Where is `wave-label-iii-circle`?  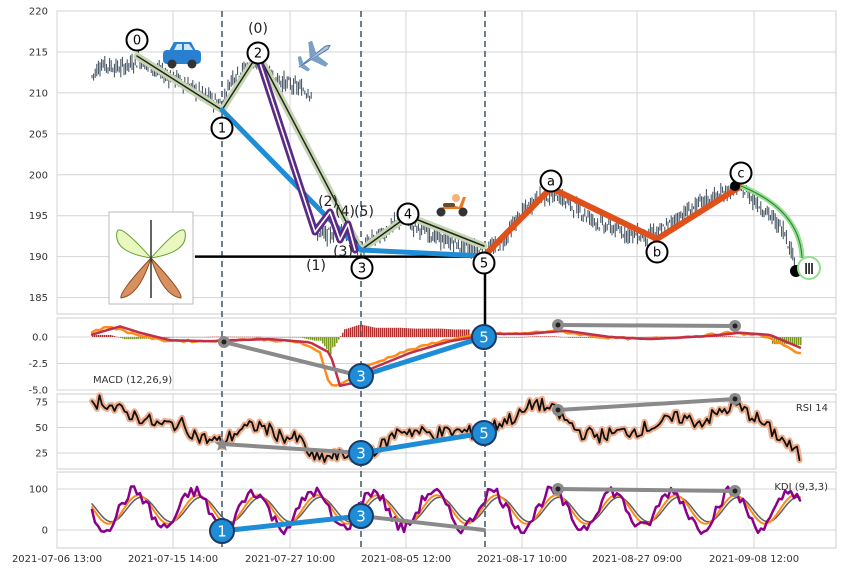
wave-label-iii-circle is located at coordinates (809, 268).